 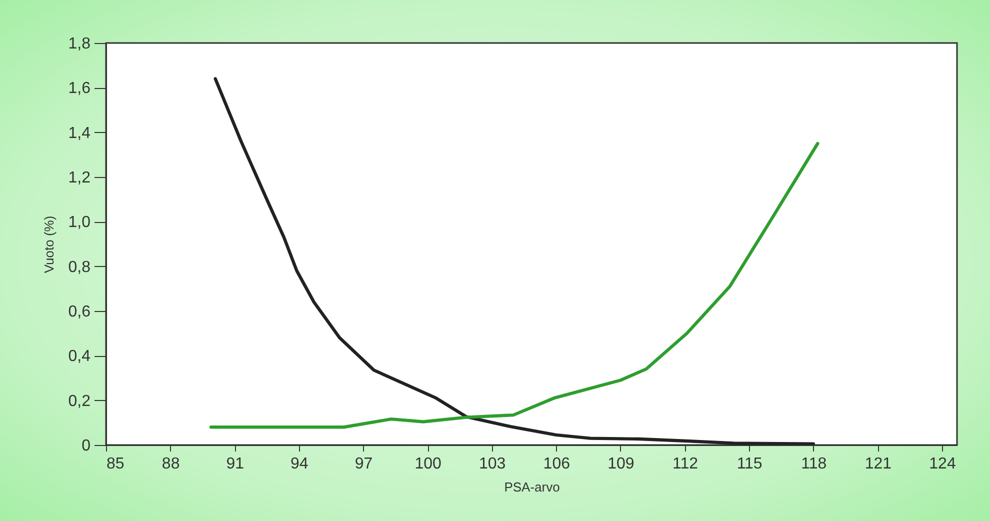 What do you see at coordinates (115, 464) in the screenshot?
I see `x-tick-label: 85` at bounding box center [115, 464].